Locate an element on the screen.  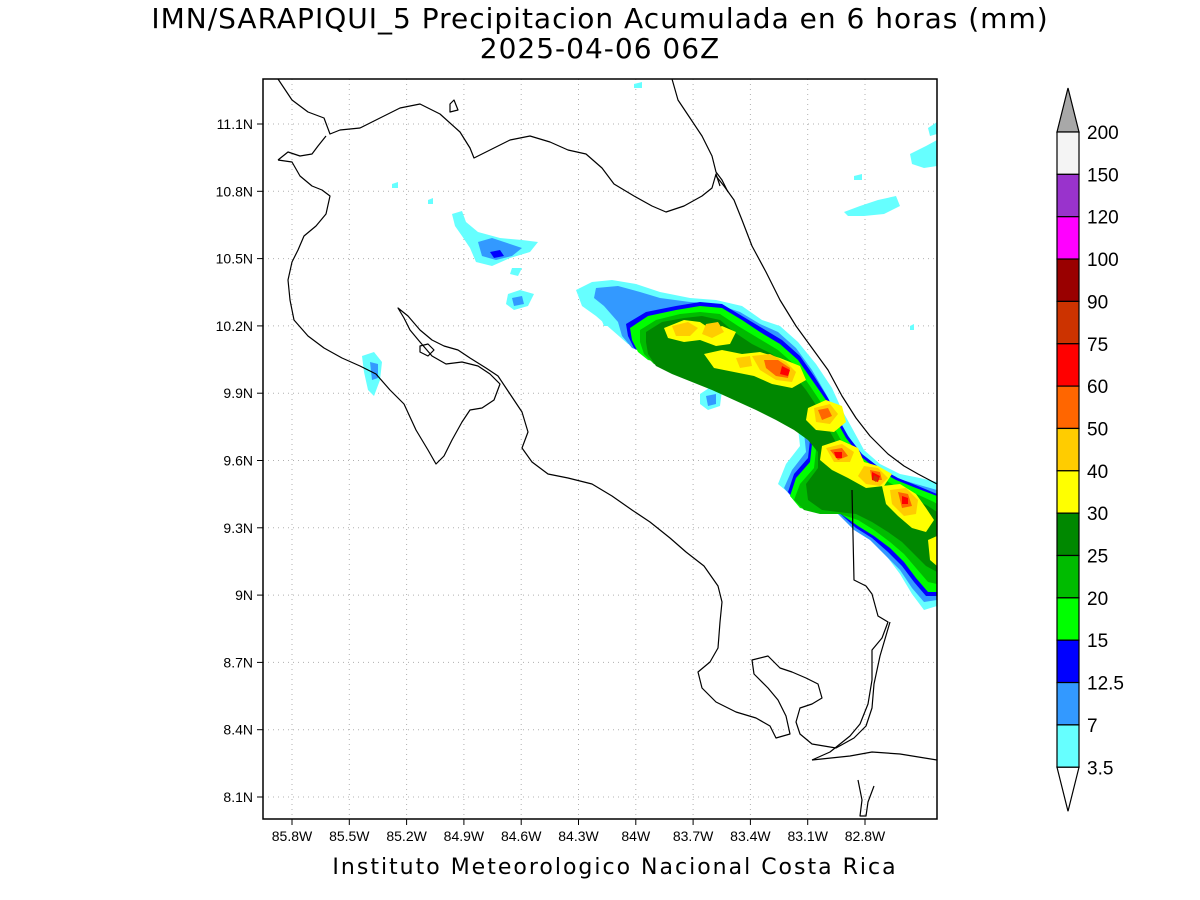
panama-coast is located at coordinates (866, 798).